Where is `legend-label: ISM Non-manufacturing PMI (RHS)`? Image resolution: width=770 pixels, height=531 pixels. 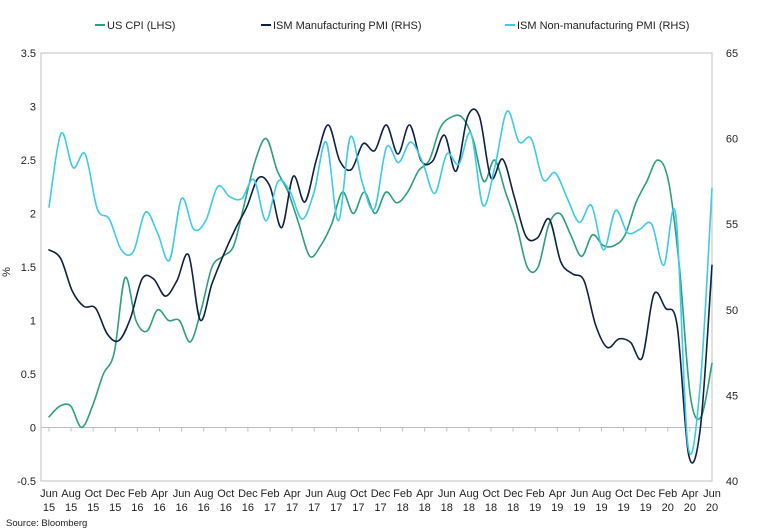
legend-label: ISM Non-manufacturing PMI (RHS) is located at coordinates (603, 26).